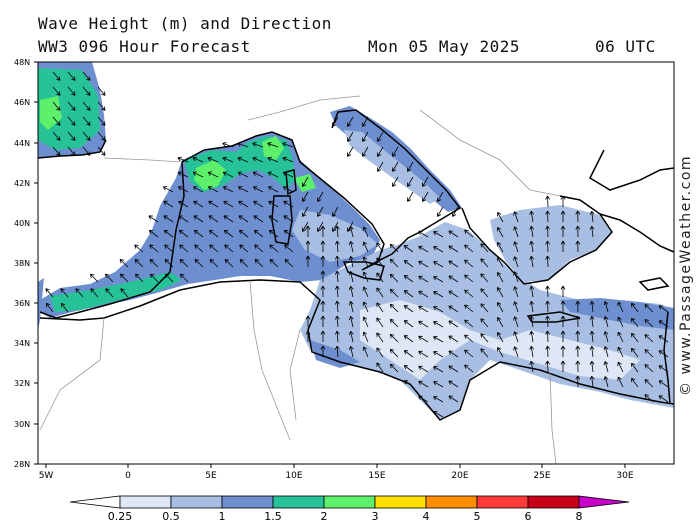 This screenshot has width=700, height=525. Describe the element at coordinates (625, 46) in the screenshot. I see `forecast-time: 06 UTC` at that location.